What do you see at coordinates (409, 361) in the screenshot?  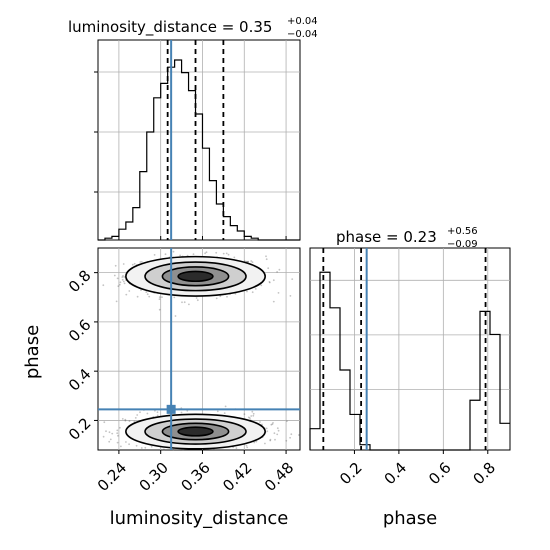 I see `histogram-steps` at bounding box center [409, 361].